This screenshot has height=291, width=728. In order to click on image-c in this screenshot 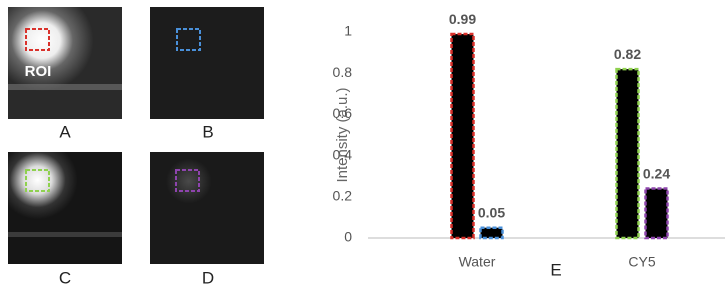, I will do `click(65, 208)`.